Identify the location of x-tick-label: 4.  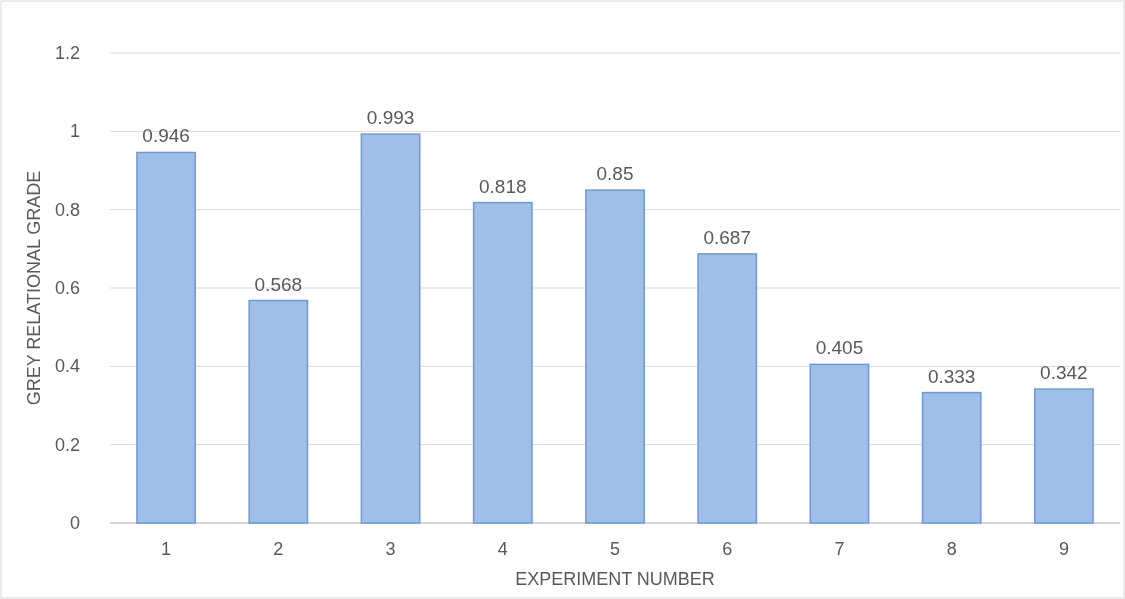
(502, 549).